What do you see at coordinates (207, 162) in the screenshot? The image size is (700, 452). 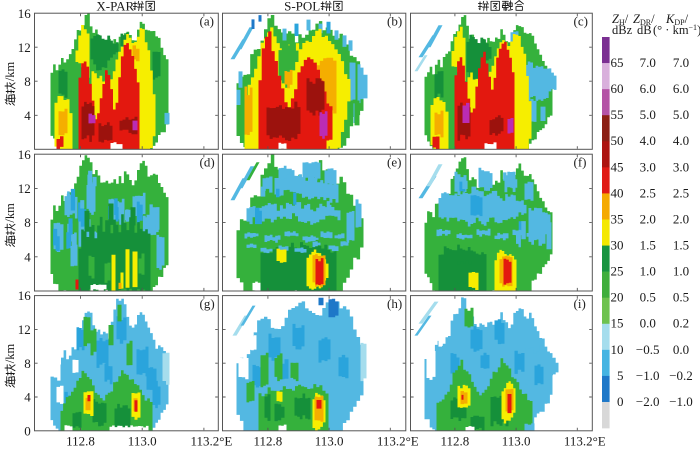 I see `svg-text: (d)` at bounding box center [207, 162].